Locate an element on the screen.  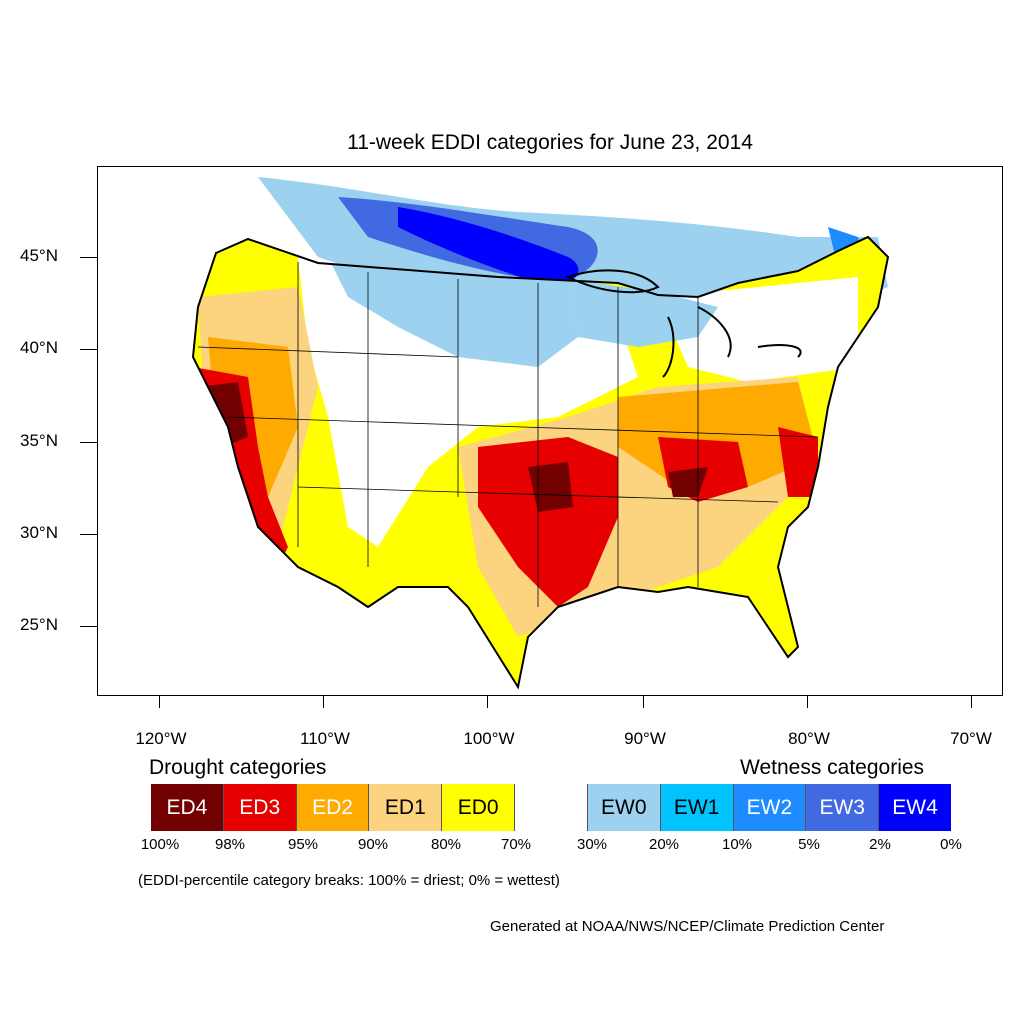
drought-ed4-oklahoma is located at coordinates (550, 487).